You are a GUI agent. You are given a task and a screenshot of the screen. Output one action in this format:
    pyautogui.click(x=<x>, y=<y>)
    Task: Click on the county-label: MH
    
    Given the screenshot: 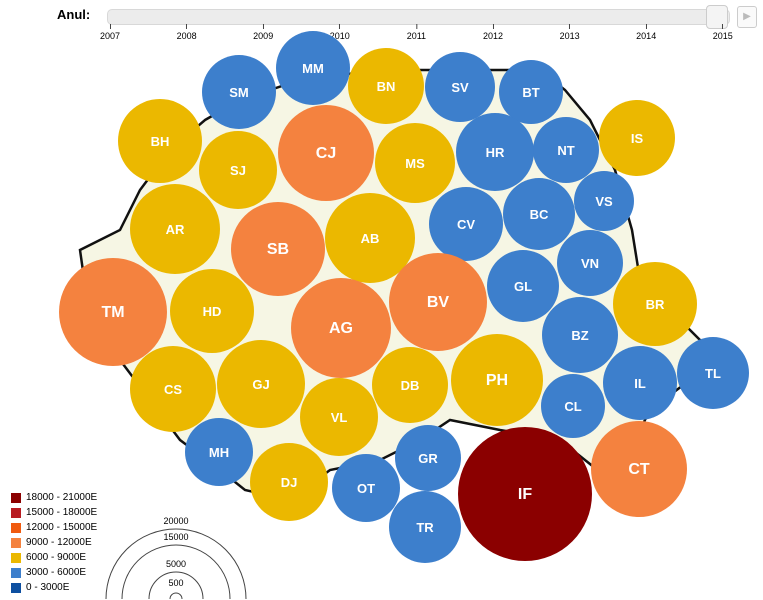 What is the action you would take?
    pyautogui.click(x=219, y=452)
    